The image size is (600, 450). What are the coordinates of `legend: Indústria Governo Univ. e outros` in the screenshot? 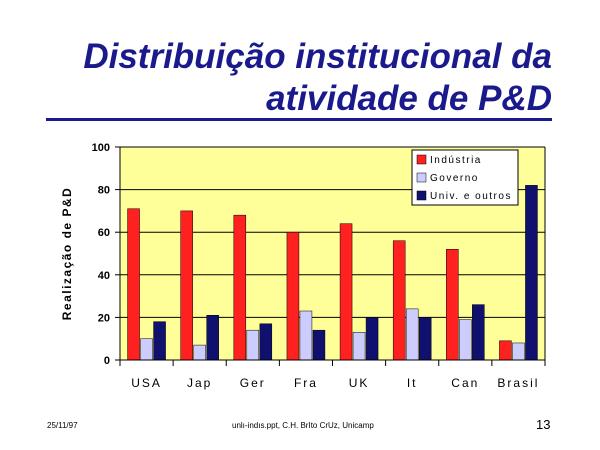 It's located at (465, 177).